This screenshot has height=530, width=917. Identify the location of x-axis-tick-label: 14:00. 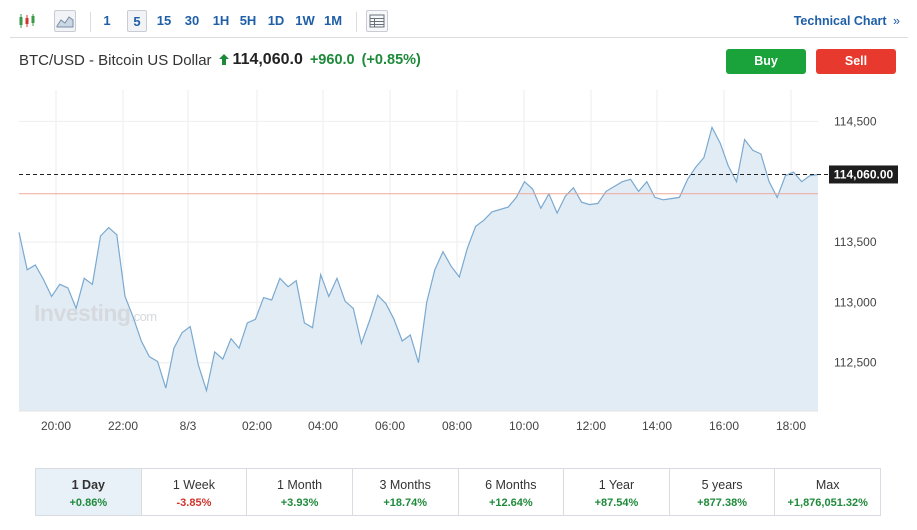
(657, 426).